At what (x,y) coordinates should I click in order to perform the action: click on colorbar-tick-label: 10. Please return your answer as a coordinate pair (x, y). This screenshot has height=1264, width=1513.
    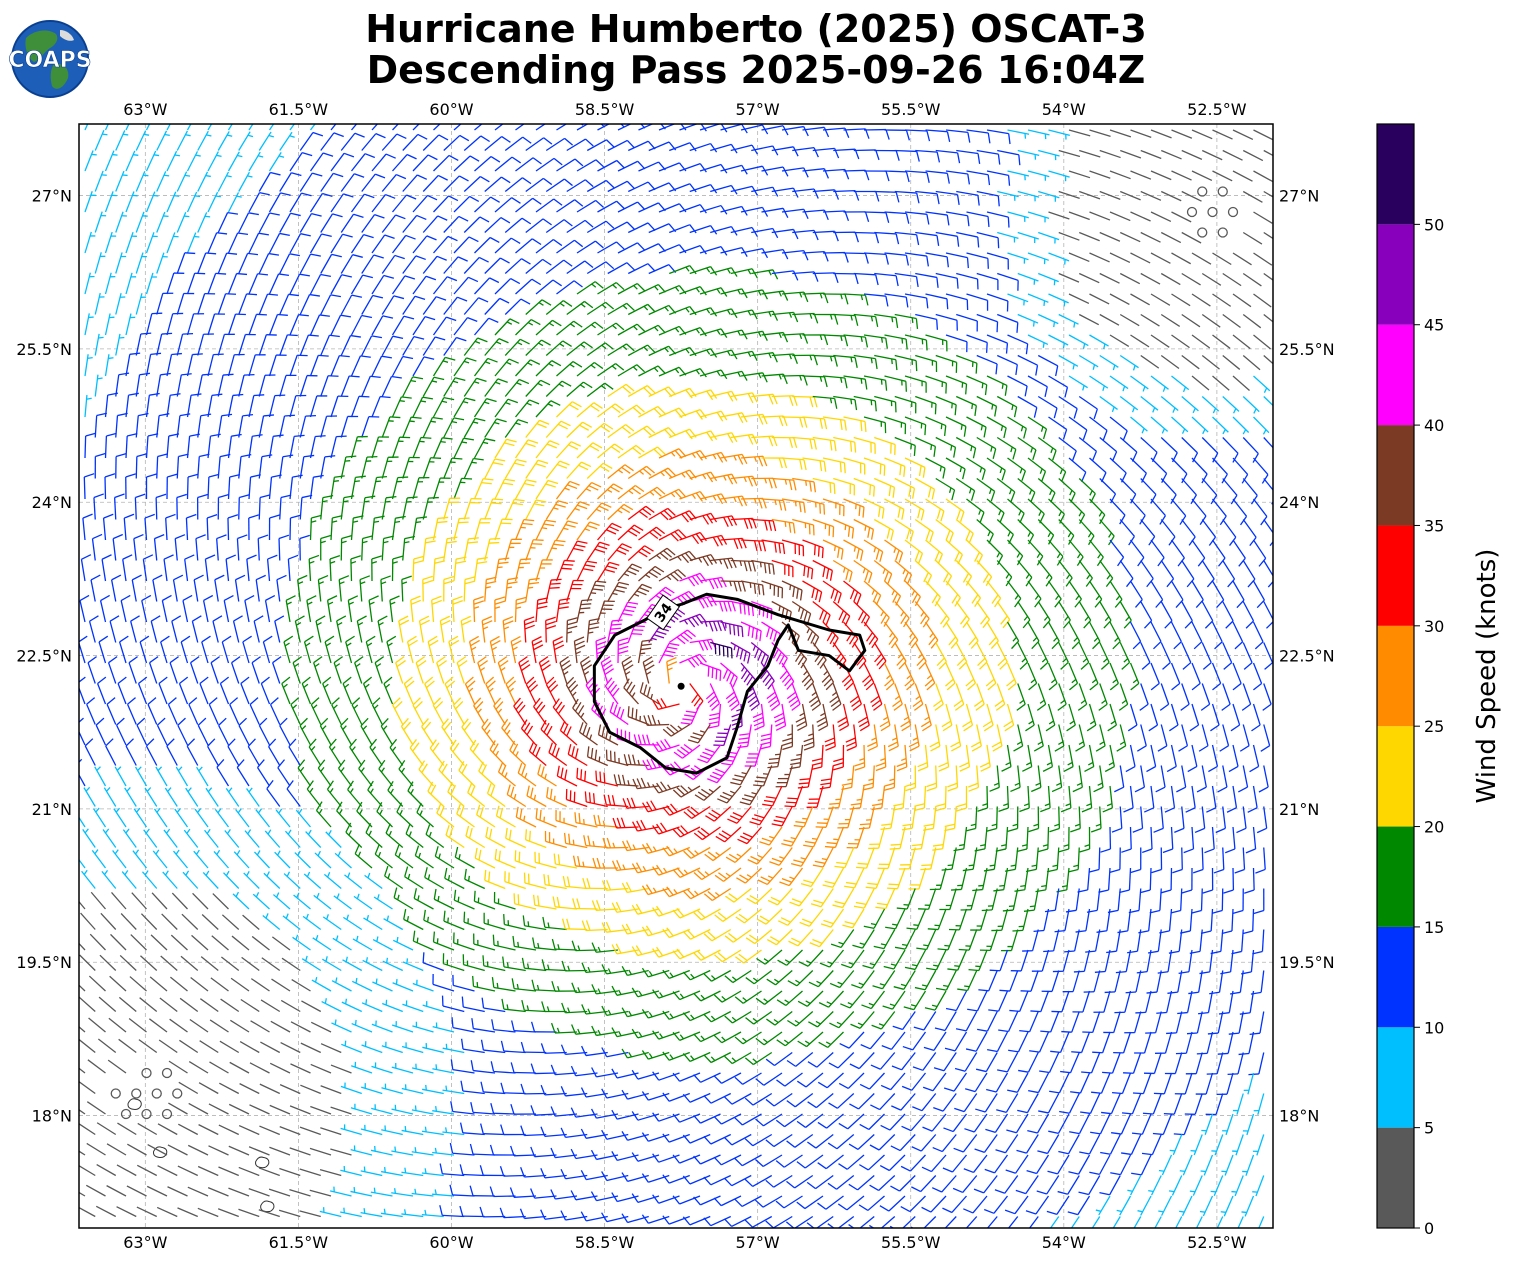
    Looking at the image, I should click on (1434, 1027).